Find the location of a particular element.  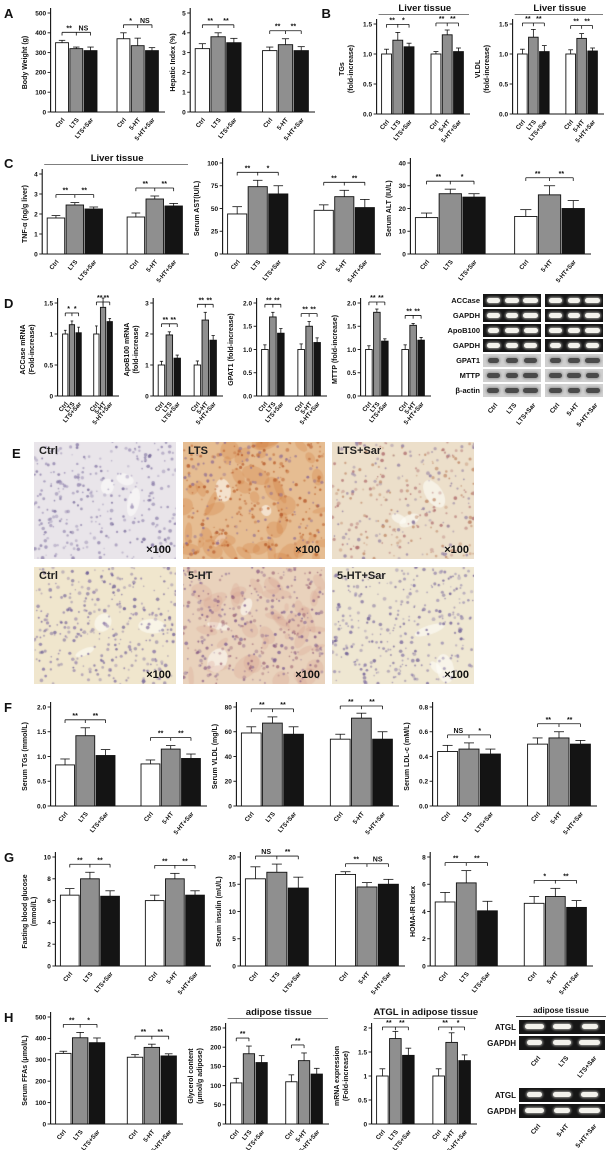

svg-text: 4 is located at coordinates (424, 912).